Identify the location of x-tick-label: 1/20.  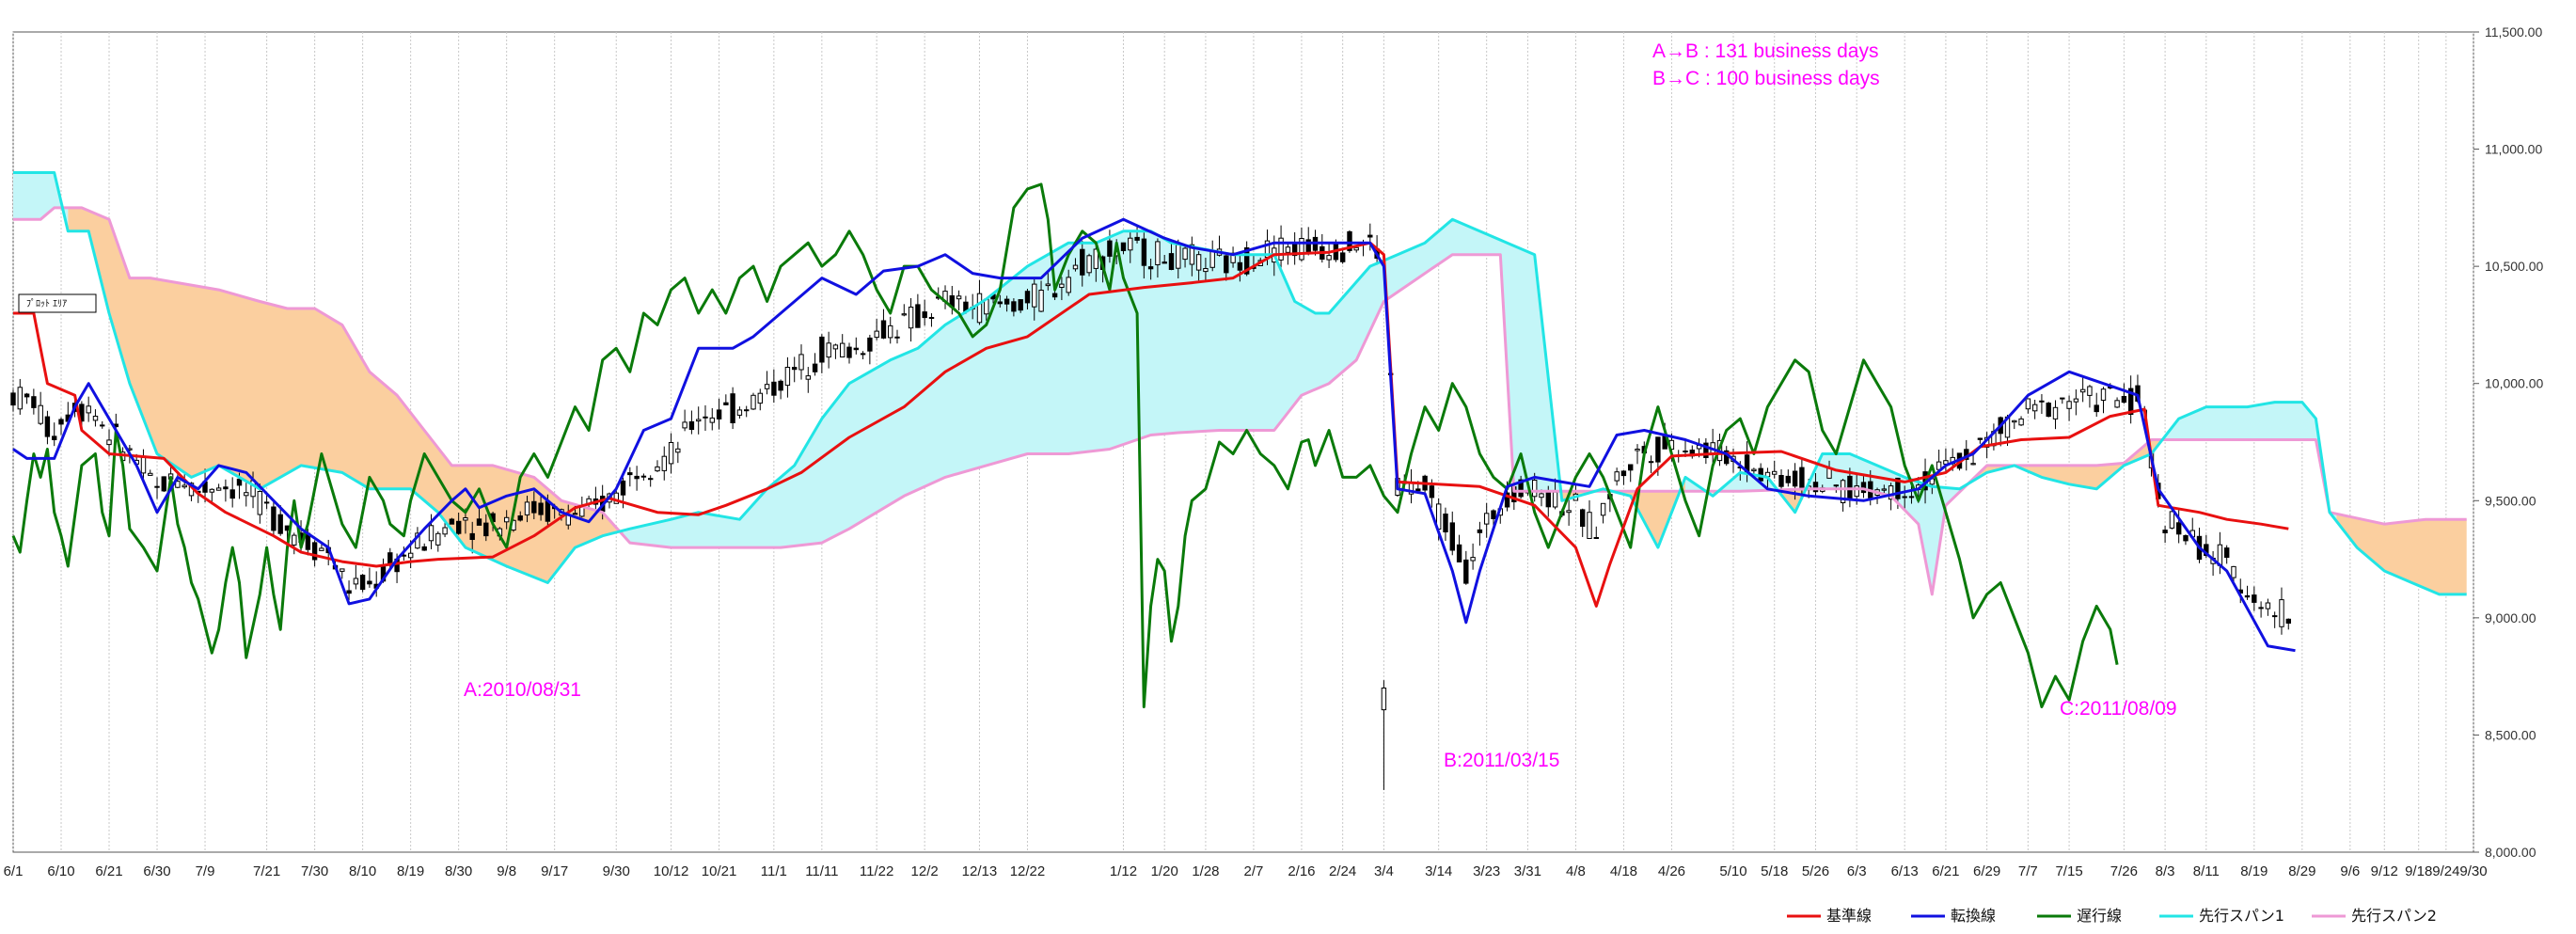
(1164, 871).